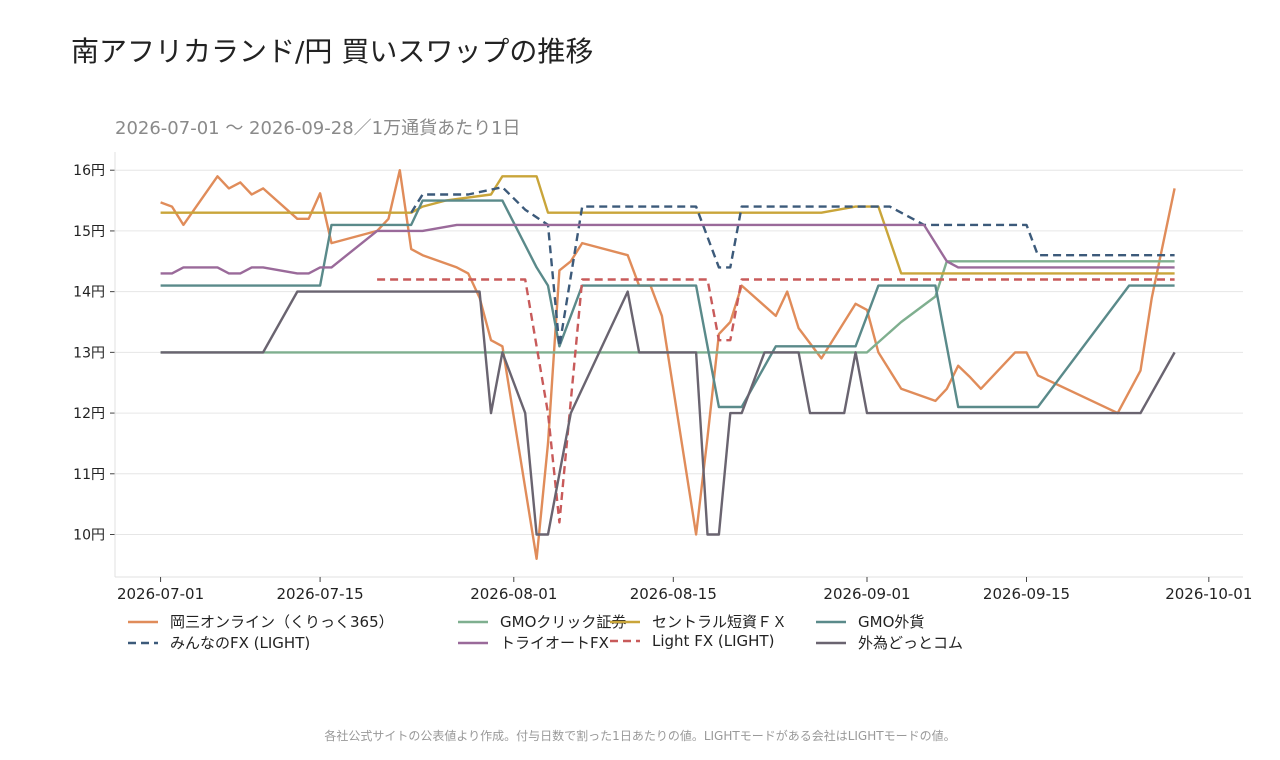  I want to click on legend-item: 外為どっとコム, so click(889, 642).